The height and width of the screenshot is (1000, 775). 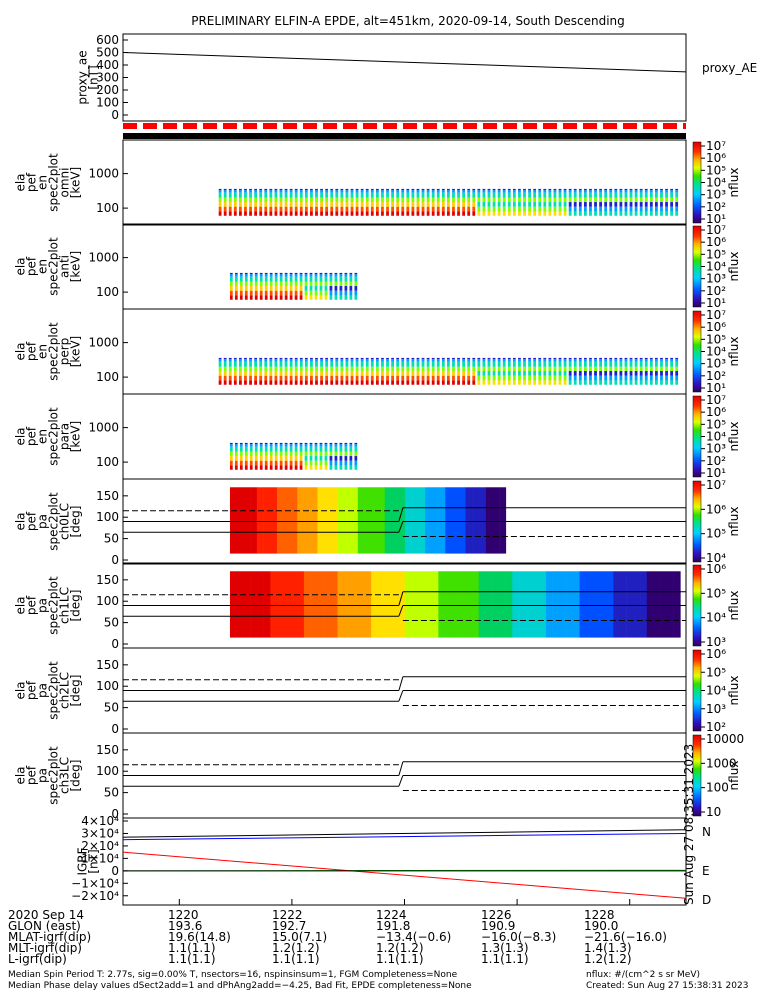 What do you see at coordinates (43, 351) in the screenshot?
I see `y-label-line: en` at bounding box center [43, 351].